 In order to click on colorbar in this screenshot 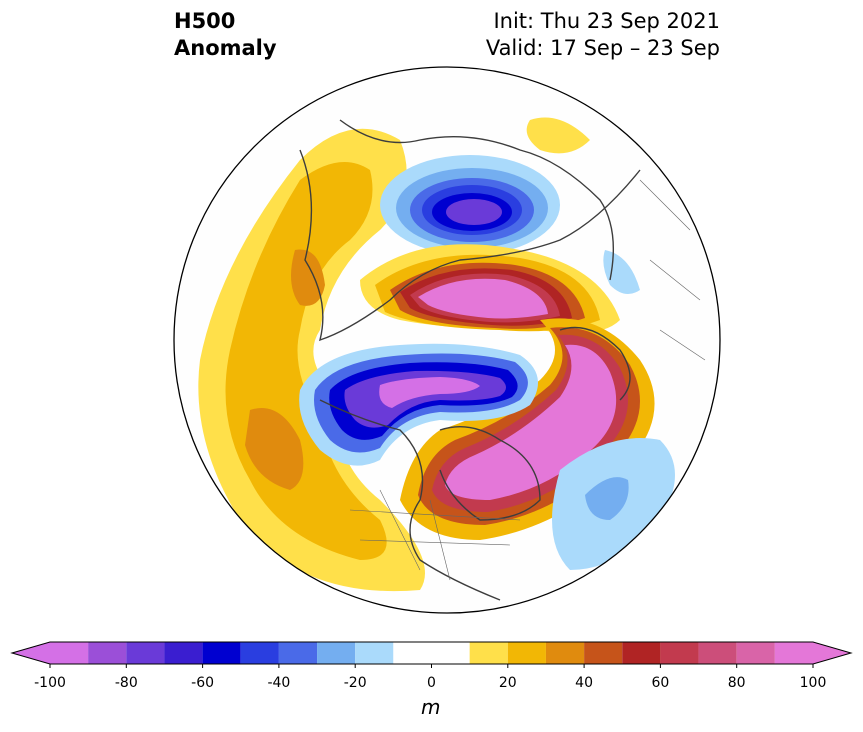, I will do `click(431, 654)`.